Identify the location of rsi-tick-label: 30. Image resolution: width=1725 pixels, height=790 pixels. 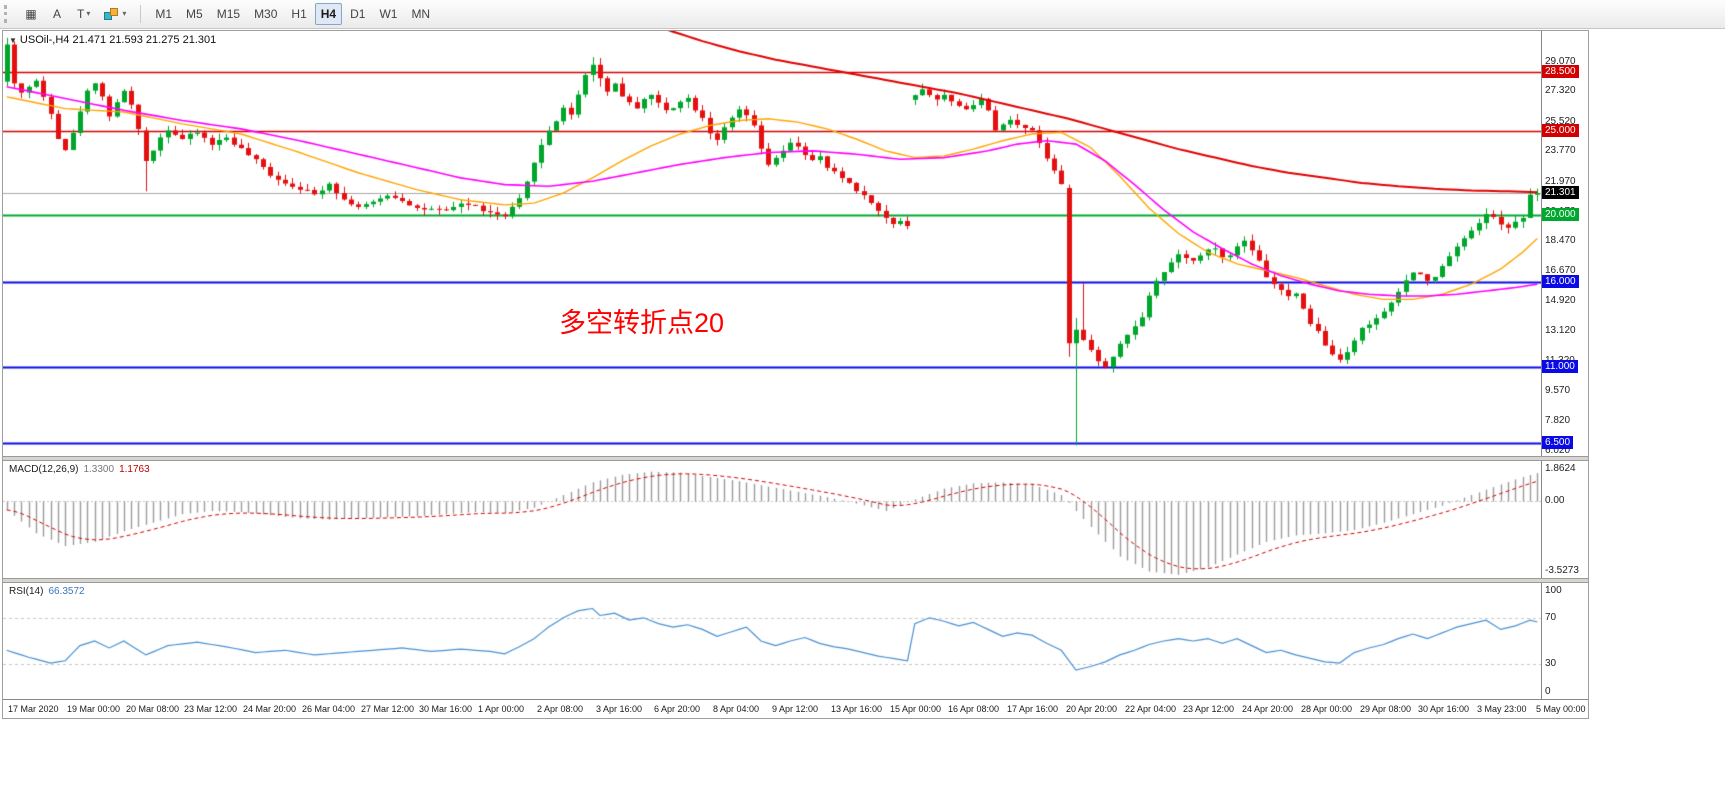
(1551, 663).